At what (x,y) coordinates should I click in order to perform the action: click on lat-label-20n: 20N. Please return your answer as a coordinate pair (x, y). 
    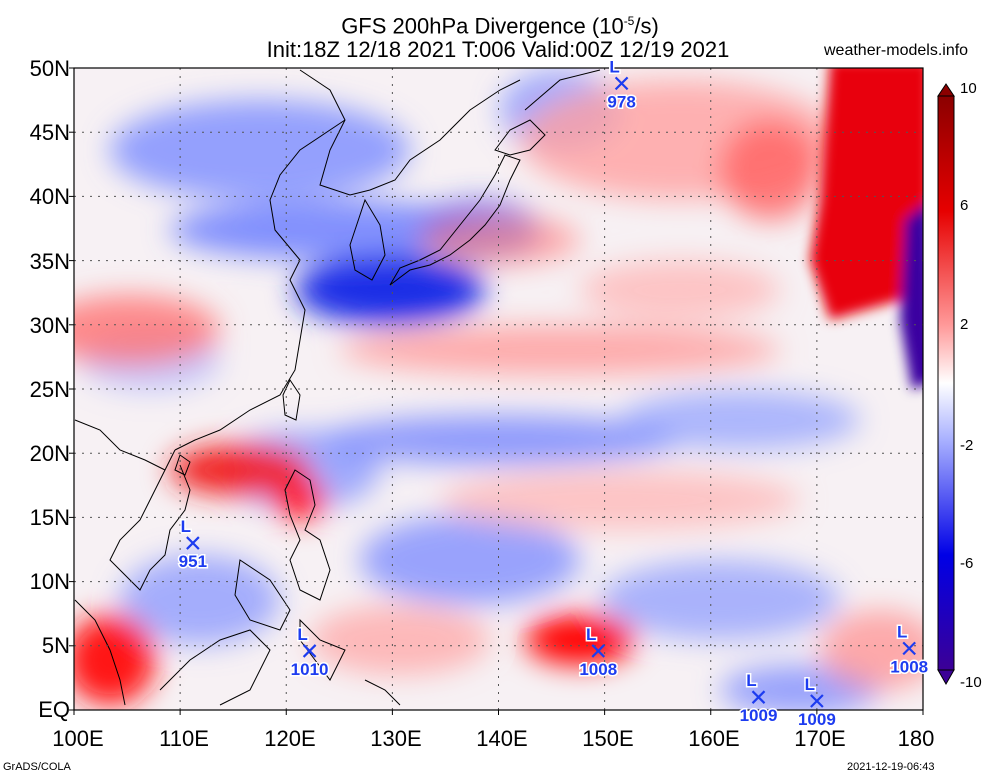
    Looking at the image, I should click on (49, 453).